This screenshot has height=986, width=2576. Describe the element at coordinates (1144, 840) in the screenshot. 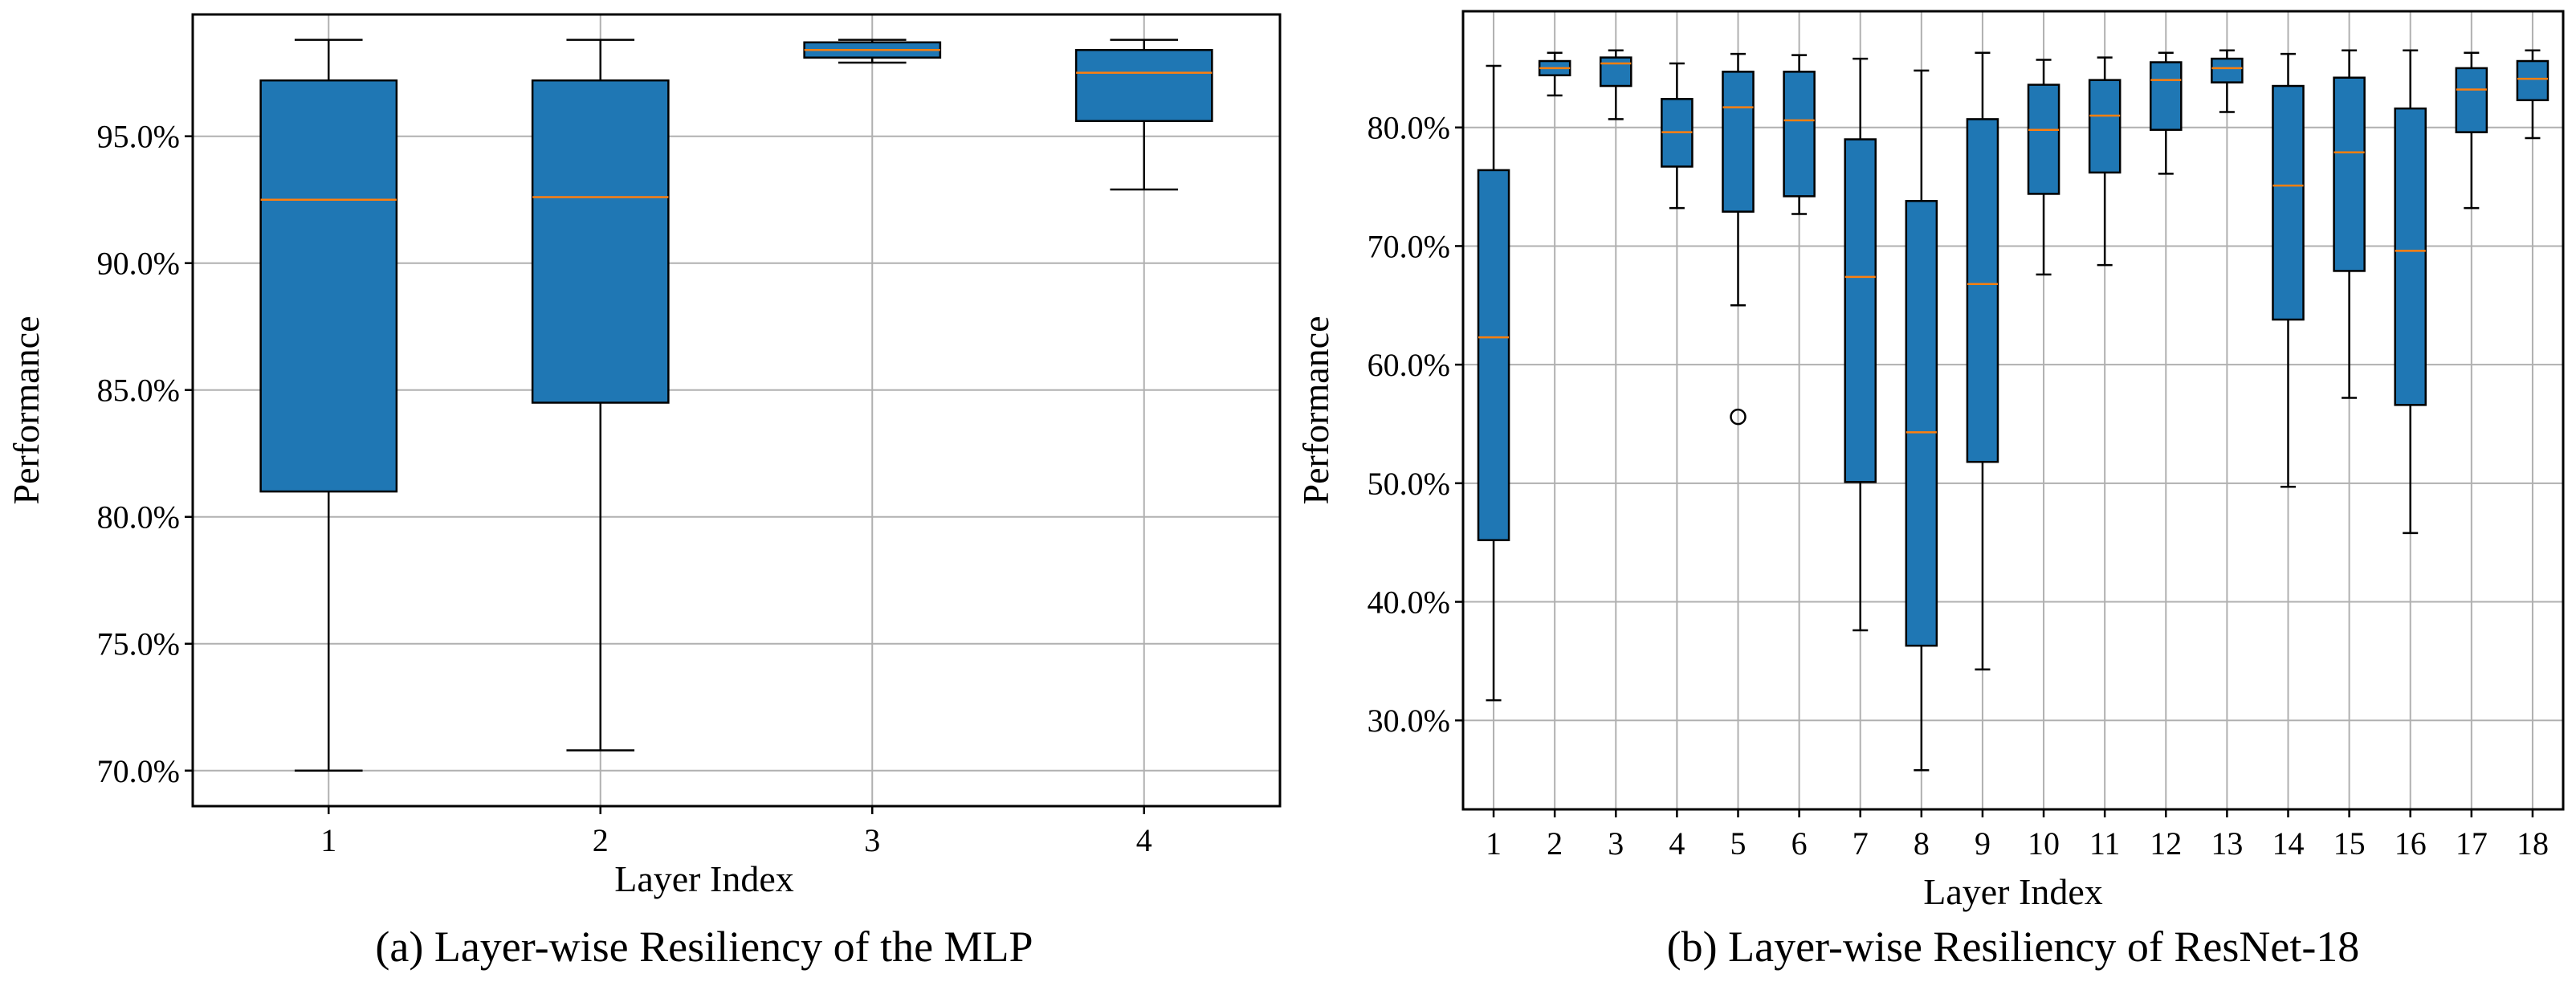

I see `panel-a-xtick-label: 4` at that location.